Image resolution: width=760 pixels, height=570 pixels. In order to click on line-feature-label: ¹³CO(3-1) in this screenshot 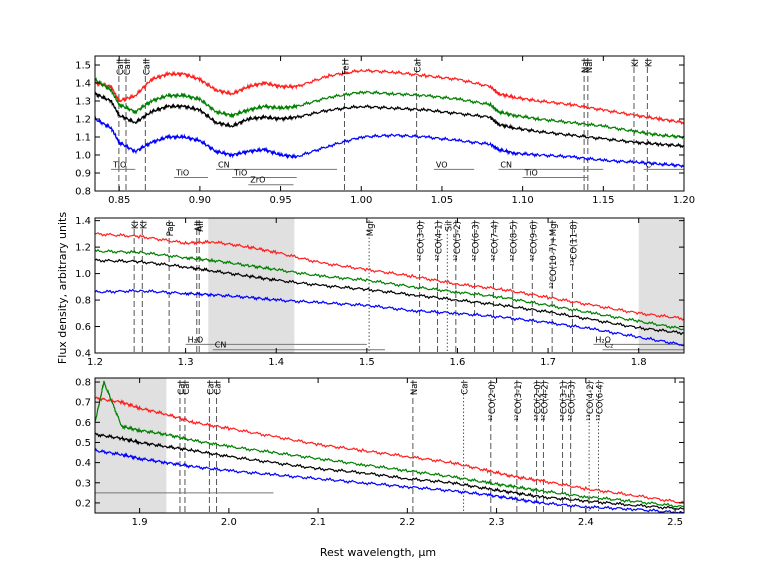, I will do `click(565, 401)`.